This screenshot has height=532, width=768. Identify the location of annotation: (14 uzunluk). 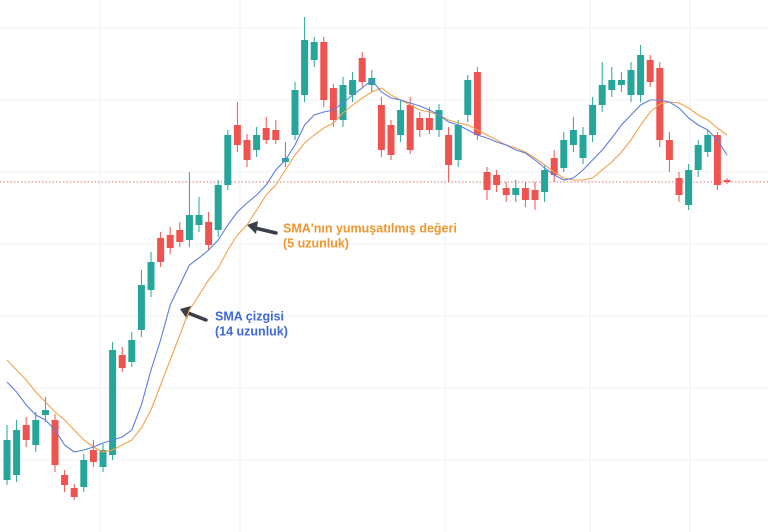
(251, 331).